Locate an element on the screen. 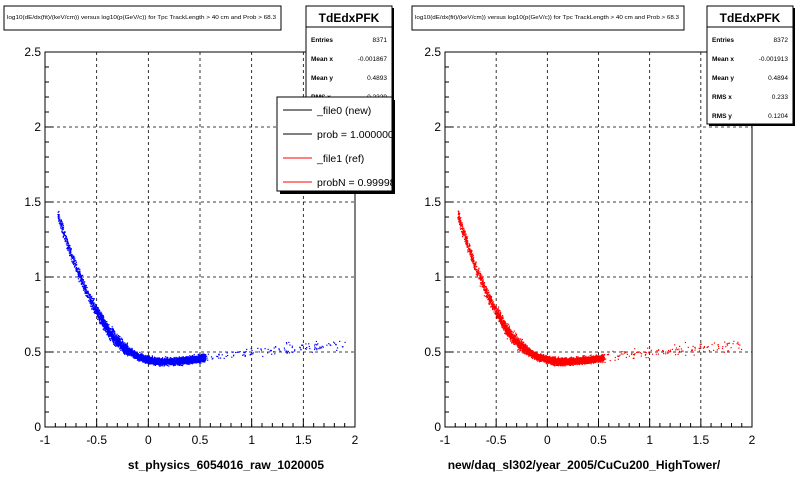 The image size is (800, 480). panel-2-x-tick-label: 1.5 is located at coordinates (700, 440).